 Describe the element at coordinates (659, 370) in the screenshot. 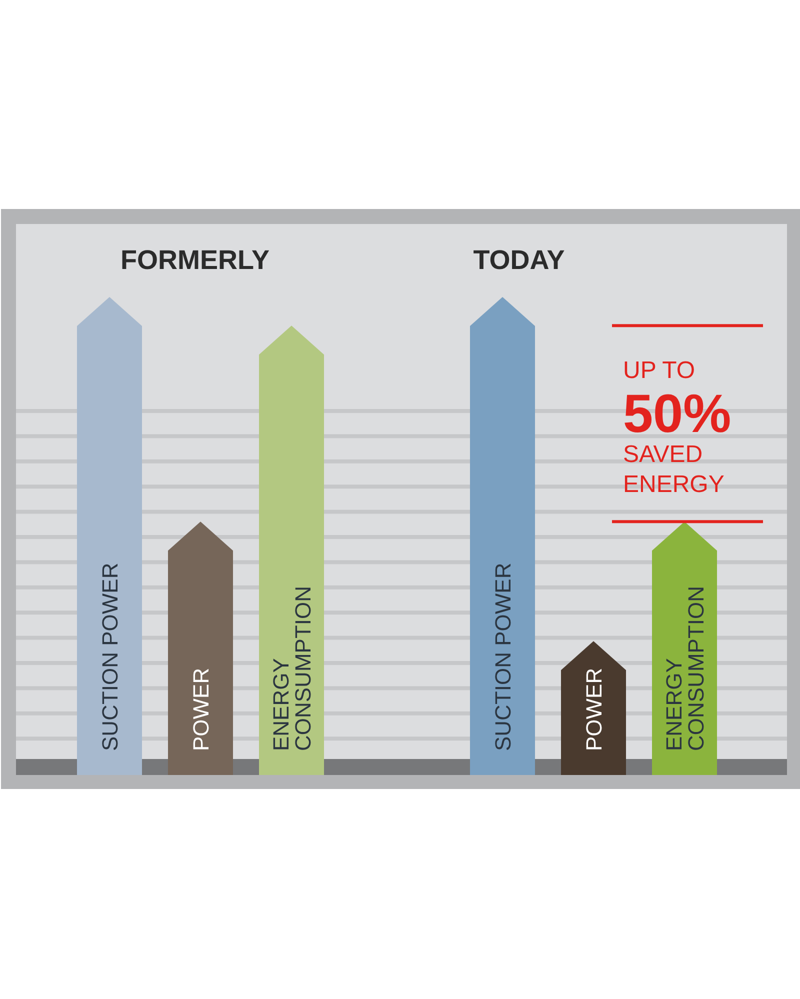

I see `annotation: UP TO` at that location.